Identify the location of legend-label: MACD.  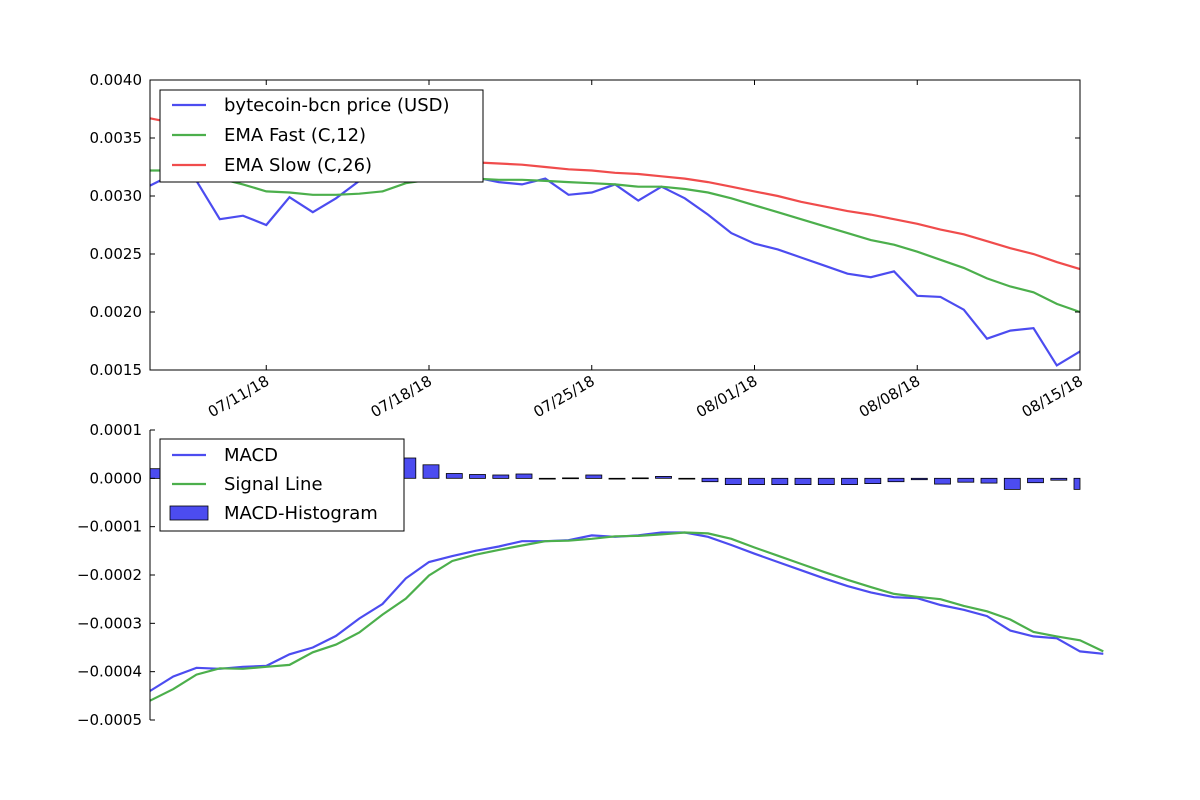
(251, 455).